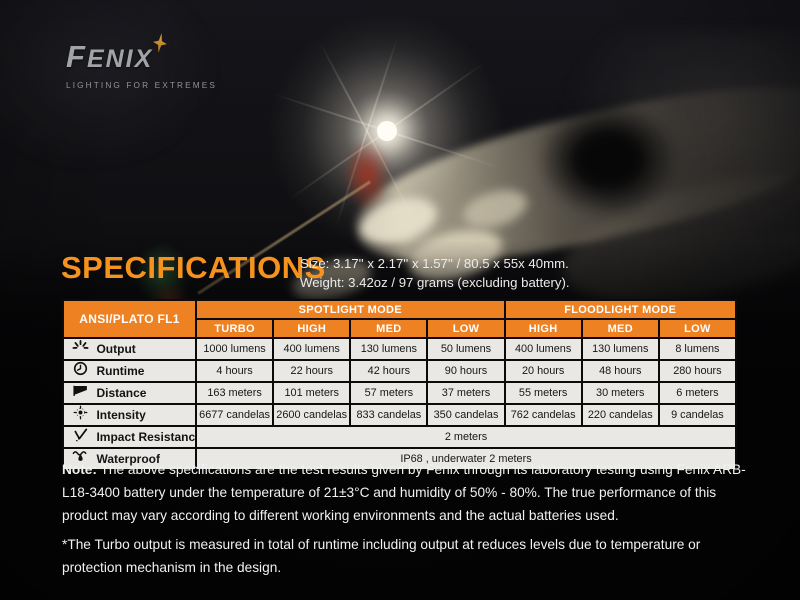  What do you see at coordinates (80, 415) in the screenshot?
I see `intensity-target-icon` at bounding box center [80, 415].